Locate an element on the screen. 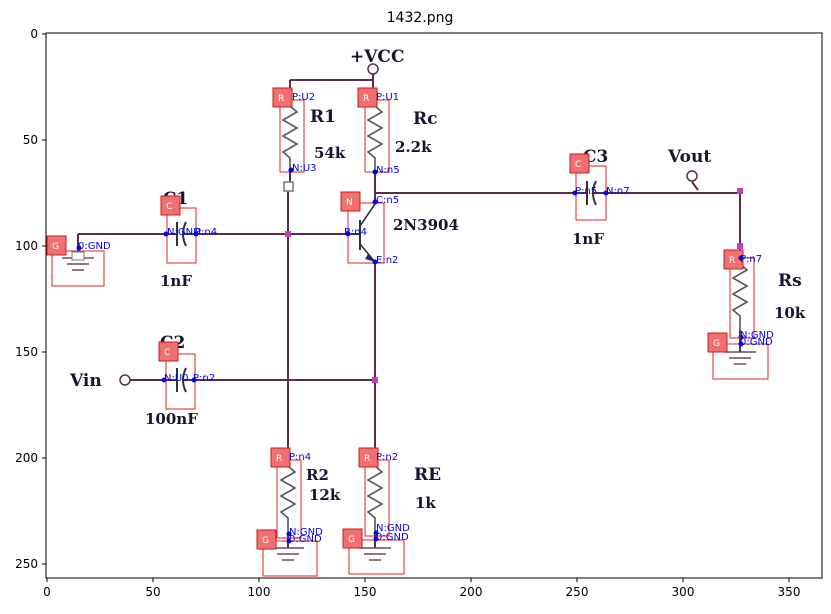  r2-pin-n: N:GND is located at coordinates (306, 532).